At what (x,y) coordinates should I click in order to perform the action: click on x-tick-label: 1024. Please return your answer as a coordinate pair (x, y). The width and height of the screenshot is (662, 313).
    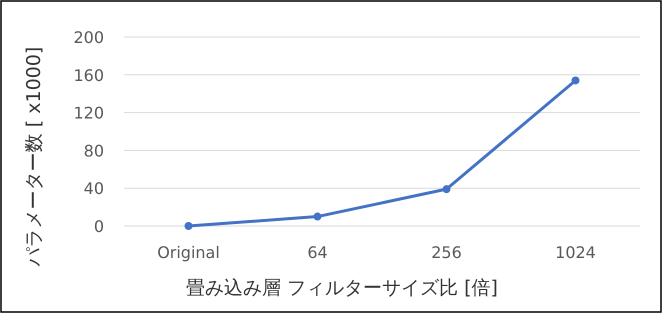
    Looking at the image, I should click on (575, 252).